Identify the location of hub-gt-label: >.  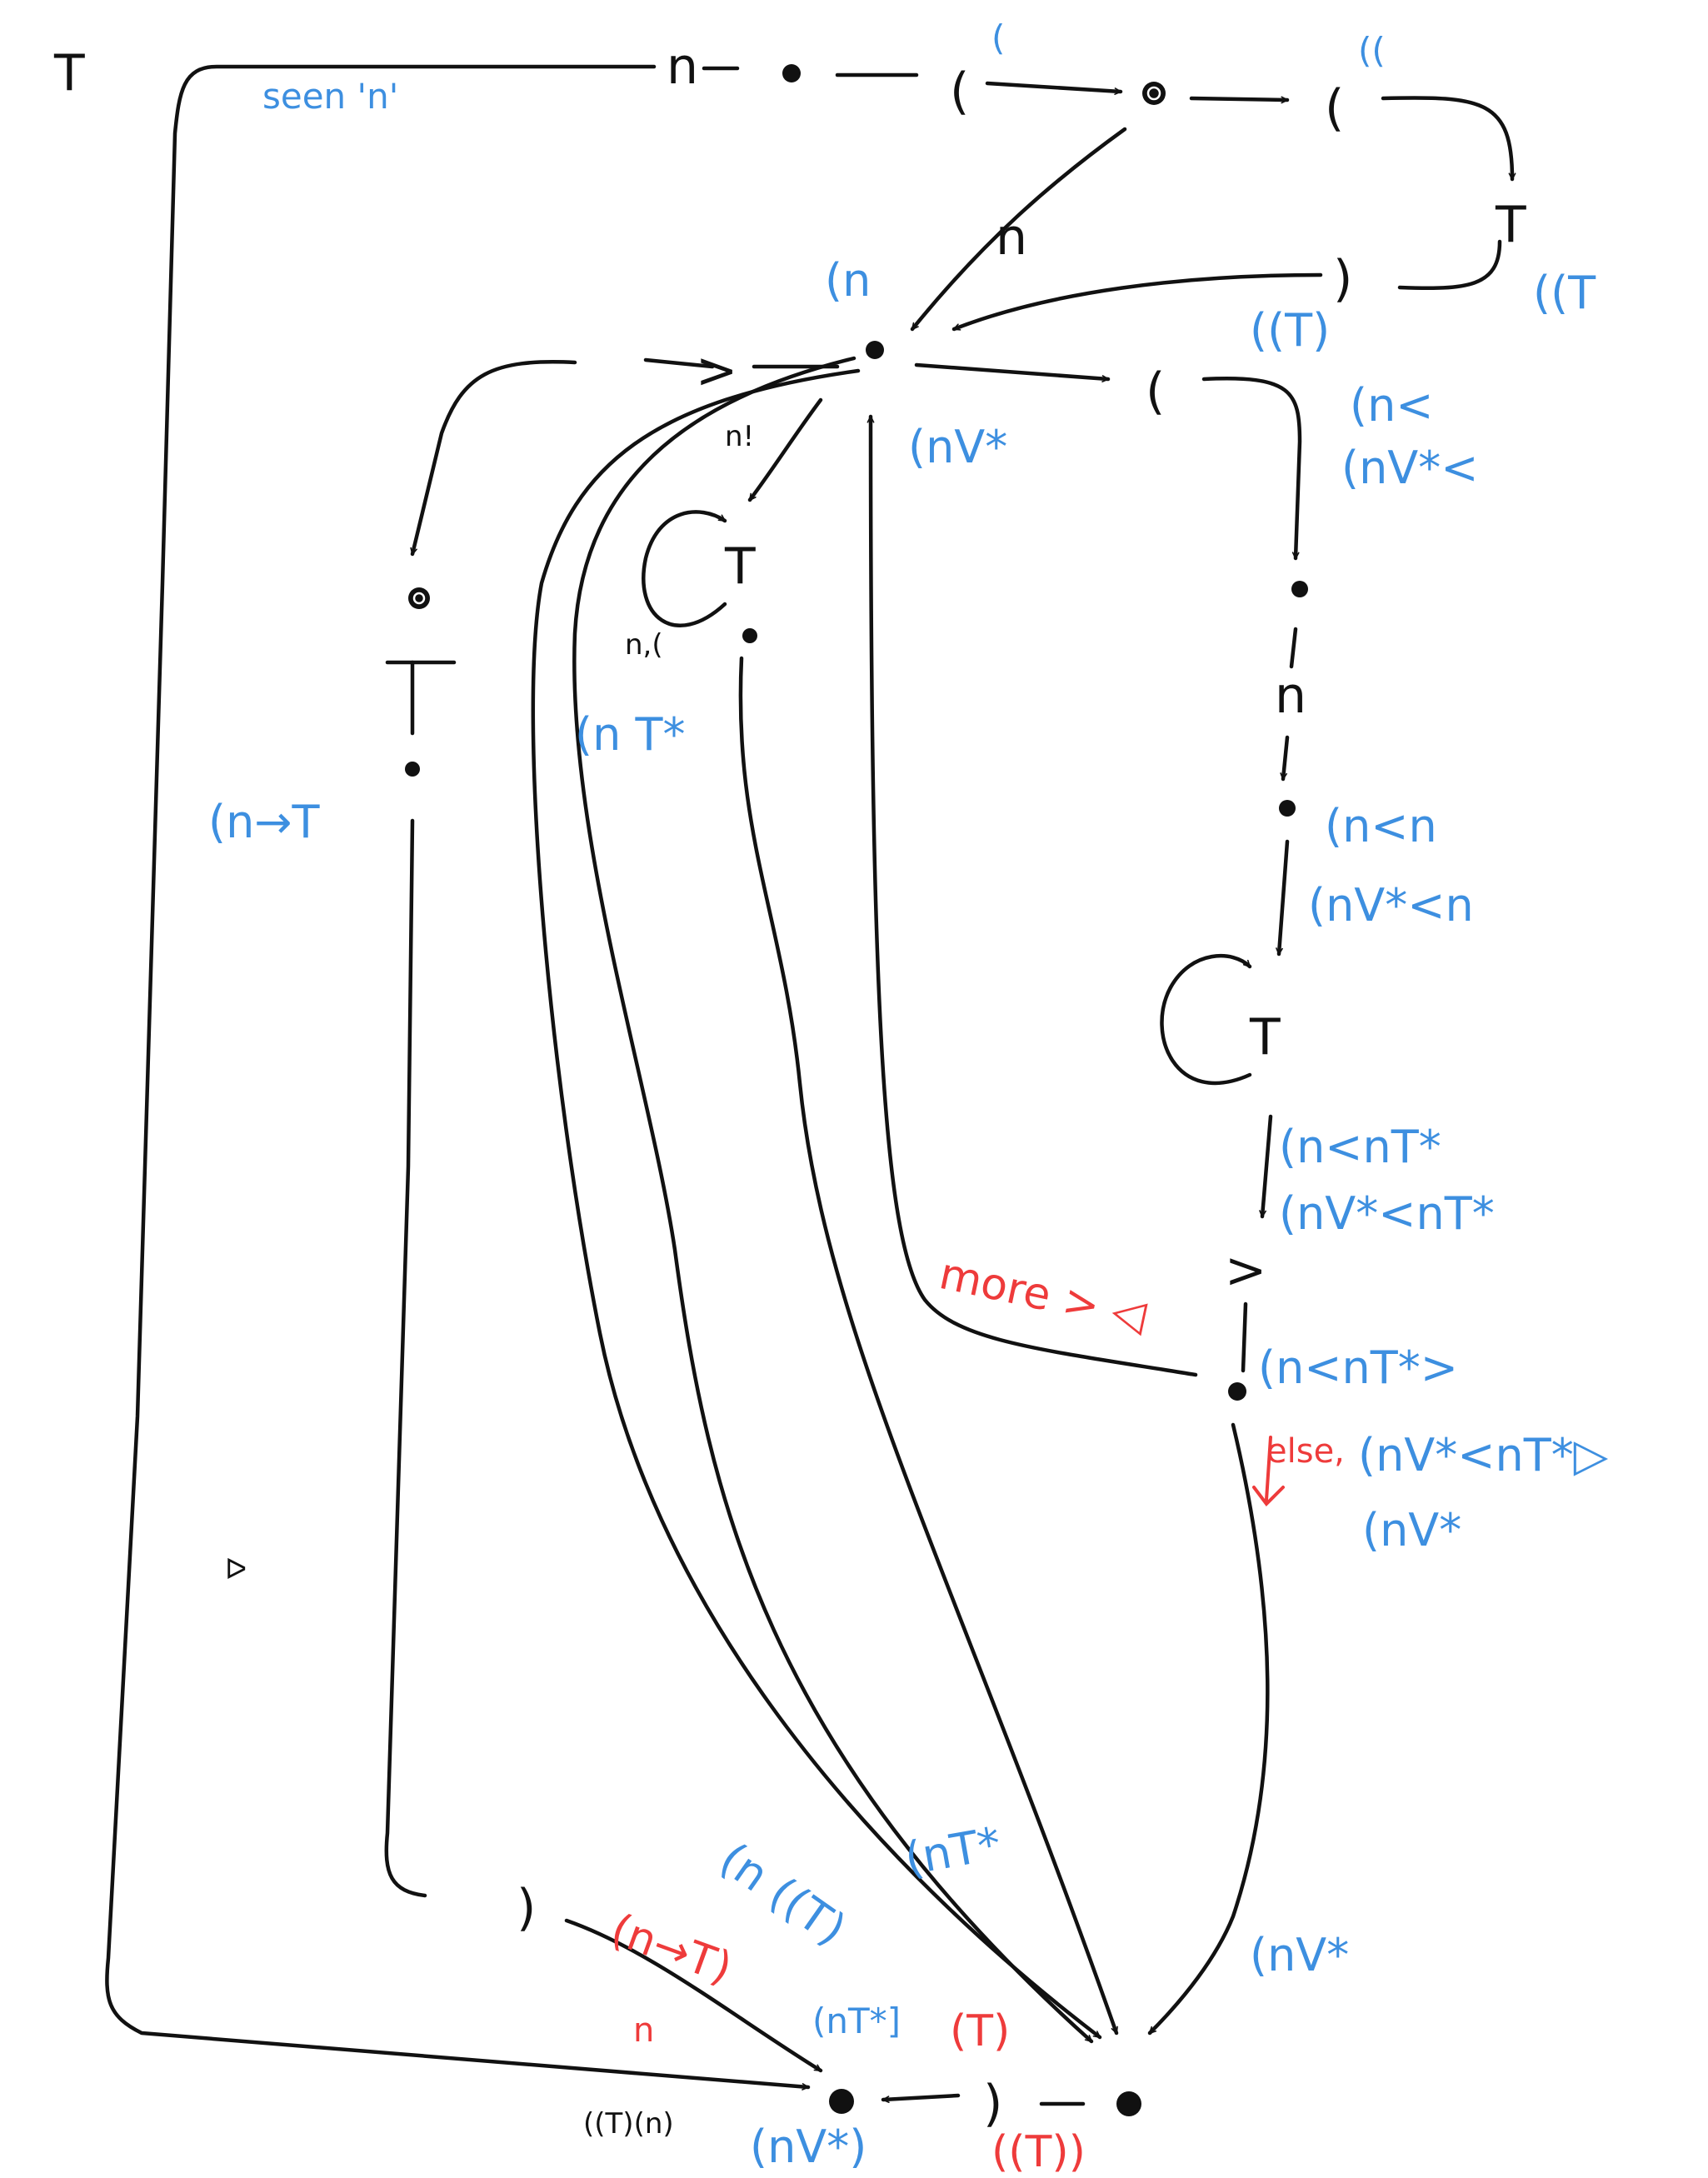
(716, 371).